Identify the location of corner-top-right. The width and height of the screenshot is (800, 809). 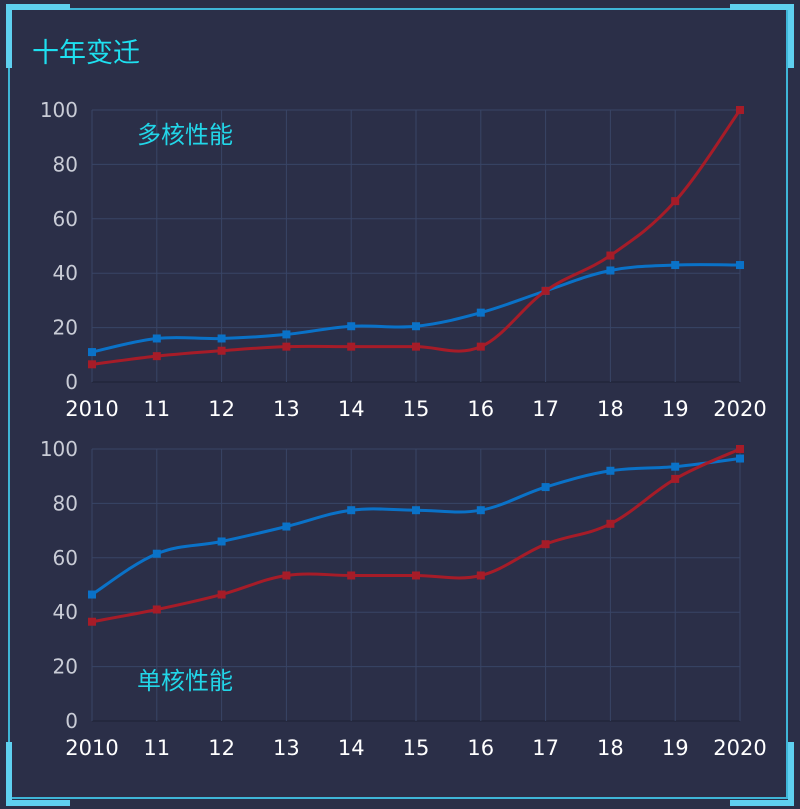
(762, 7).